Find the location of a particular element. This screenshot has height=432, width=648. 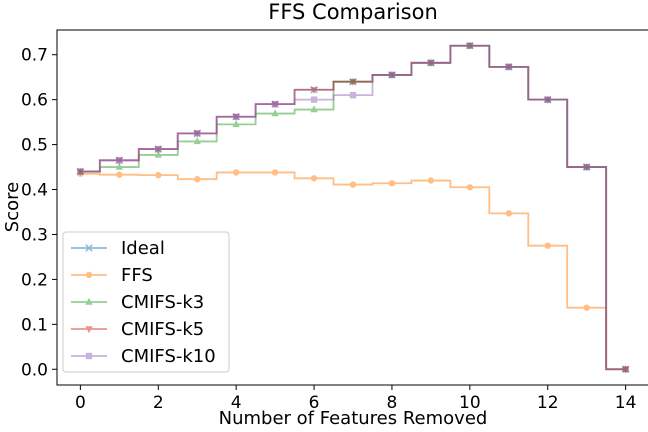

legend-item: CMIFS-k3 is located at coordinates (137, 302).